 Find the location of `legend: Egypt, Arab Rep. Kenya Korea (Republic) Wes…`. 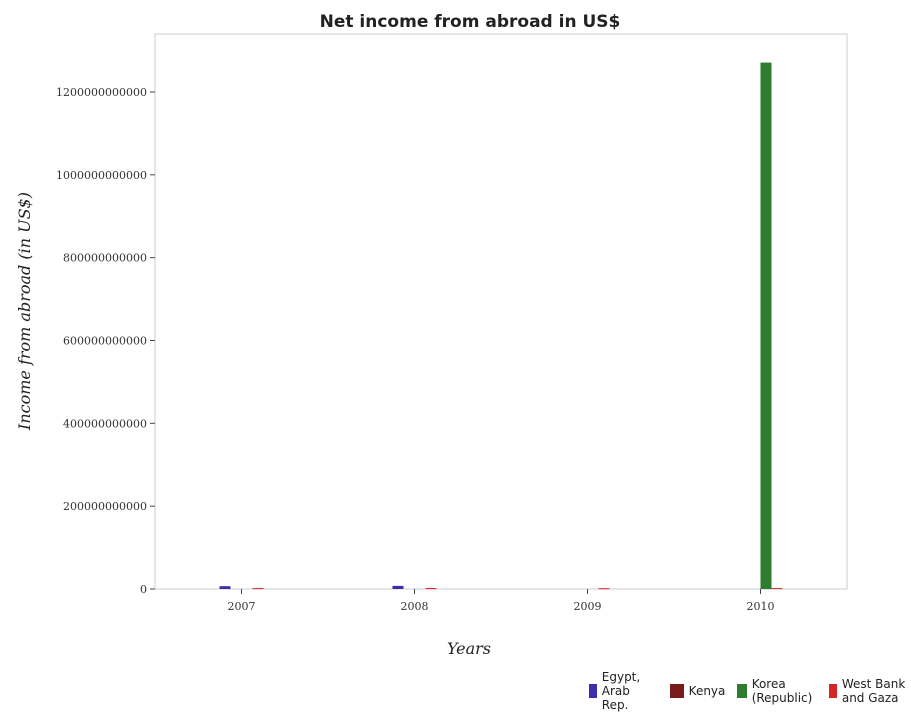

legend: Egypt, Arab Rep. Kenya Korea (Republic) Wes… is located at coordinates (750, 691).